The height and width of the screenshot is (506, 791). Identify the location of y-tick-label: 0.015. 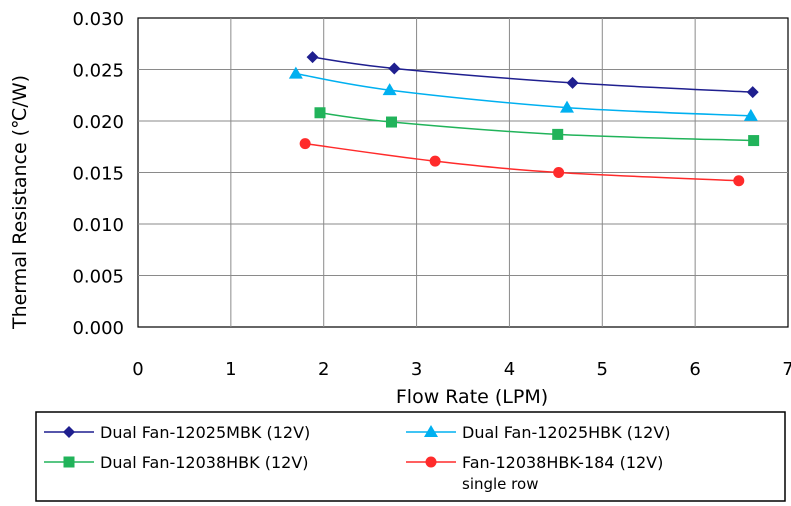
(98, 174).